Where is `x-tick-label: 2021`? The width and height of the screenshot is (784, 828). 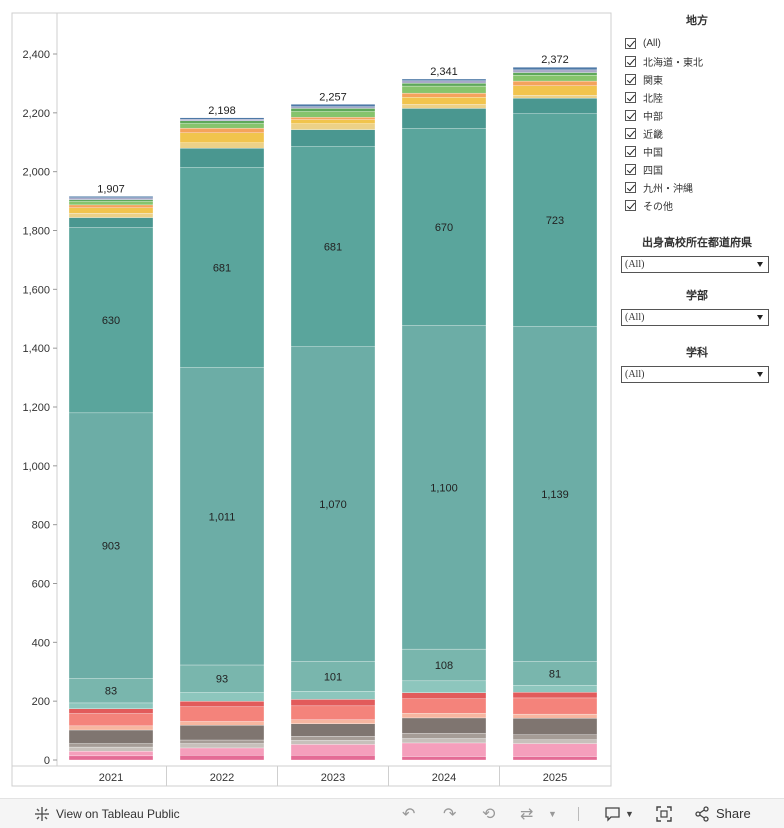 x-tick-label: 2021 is located at coordinates (111, 778).